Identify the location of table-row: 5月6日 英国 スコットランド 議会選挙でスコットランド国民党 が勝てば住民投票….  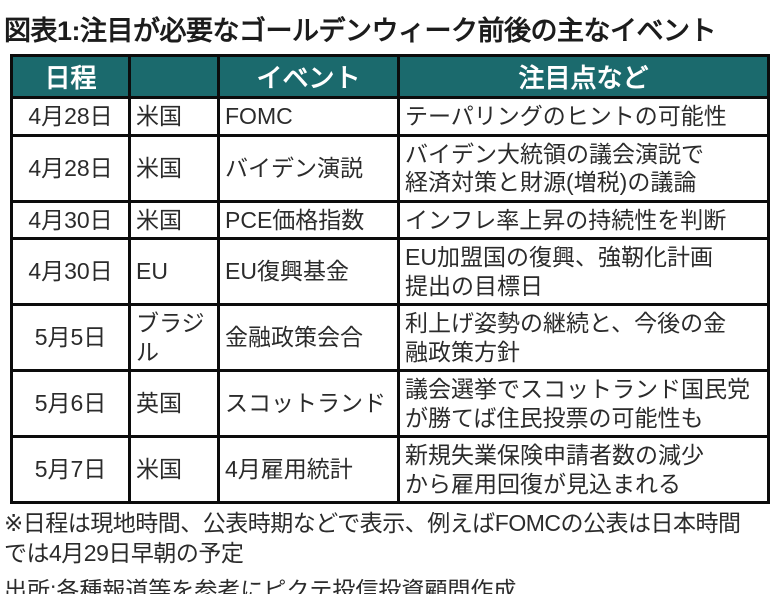
(390, 404).